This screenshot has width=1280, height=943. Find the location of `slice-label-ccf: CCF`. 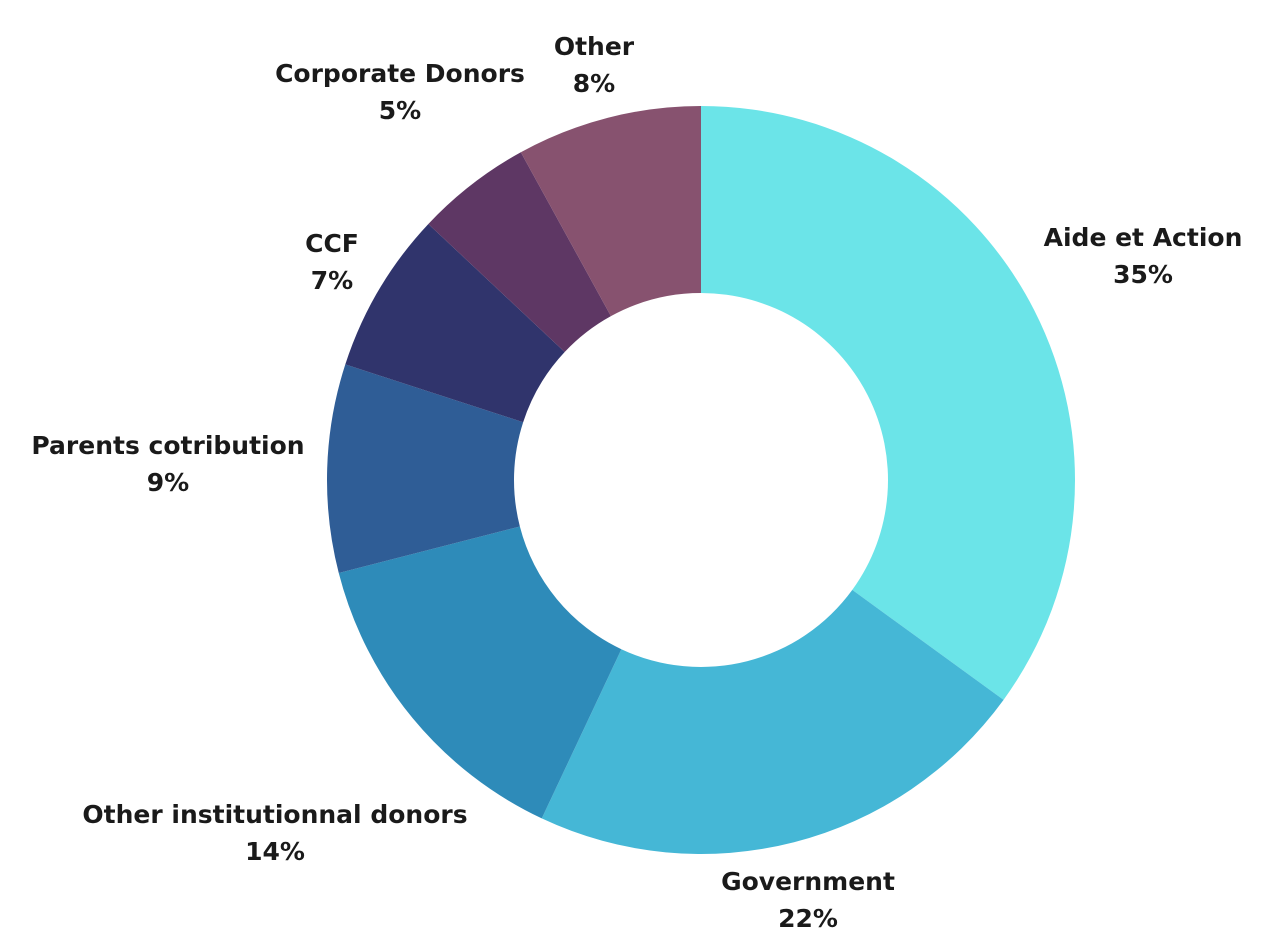

slice-label-ccf: CCF is located at coordinates (332, 243).